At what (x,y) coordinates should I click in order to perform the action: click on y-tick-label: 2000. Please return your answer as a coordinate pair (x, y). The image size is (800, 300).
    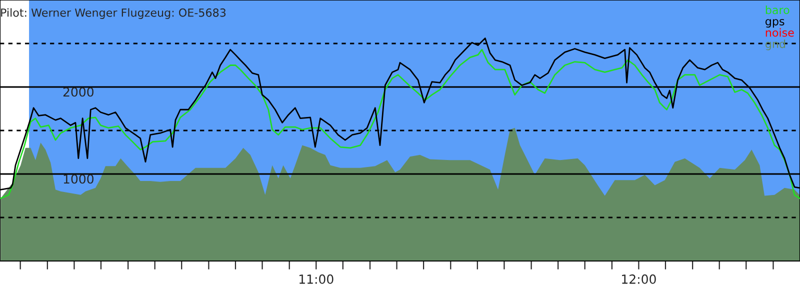
    Looking at the image, I should click on (78, 92).